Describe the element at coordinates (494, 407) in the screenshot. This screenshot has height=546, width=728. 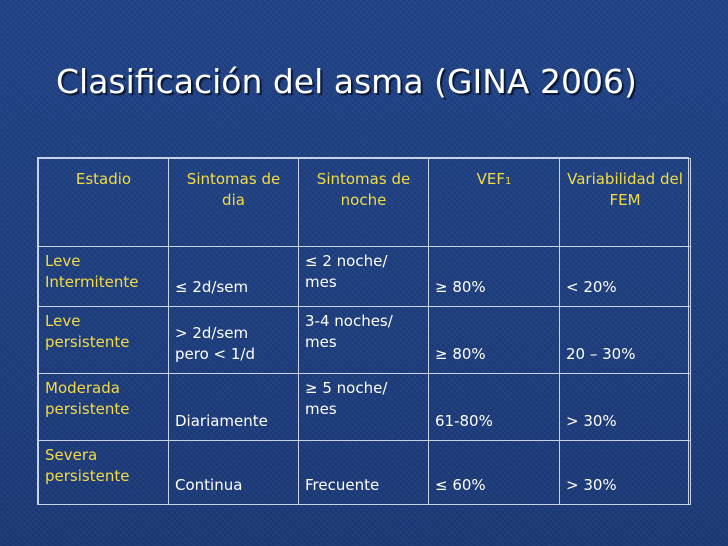
I see `vef-cell: 61-80%` at that location.